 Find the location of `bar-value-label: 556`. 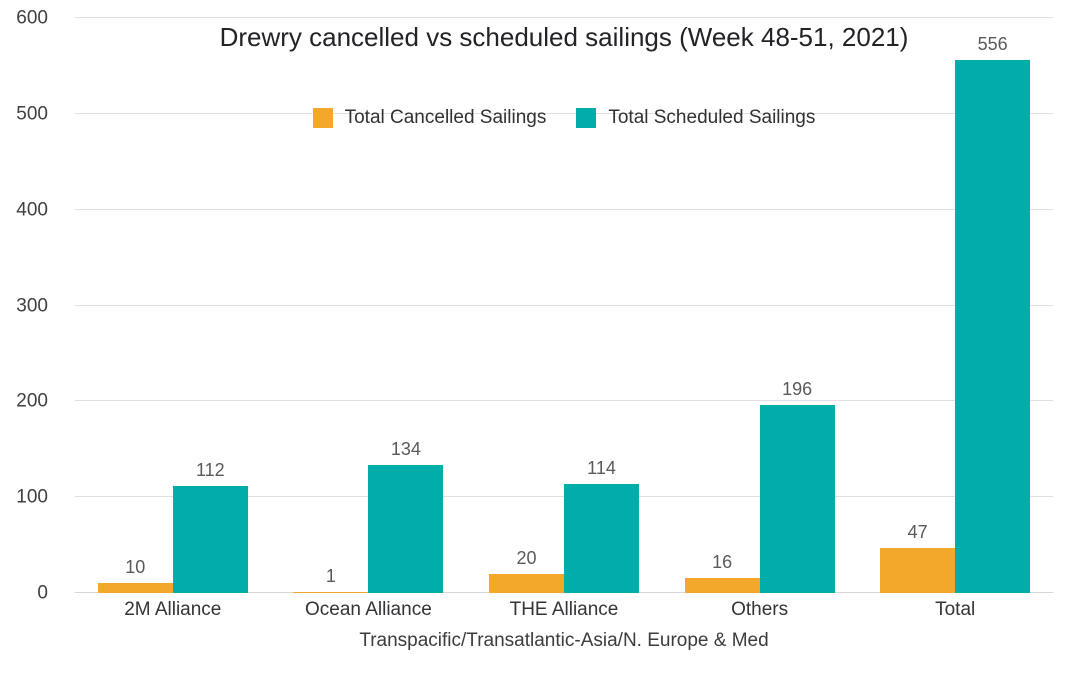

bar-value-label: 556 is located at coordinates (992, 44).